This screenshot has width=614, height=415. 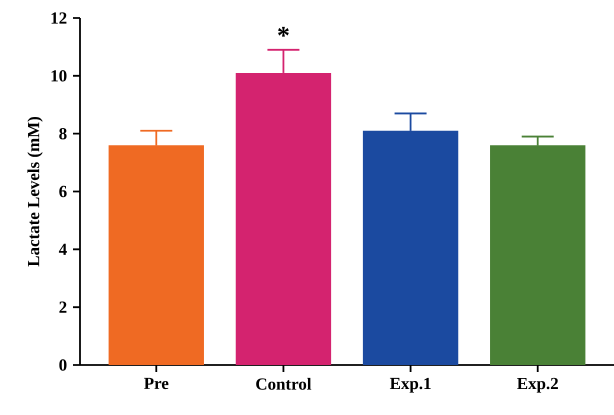 What do you see at coordinates (284, 384) in the screenshot?
I see `x-tick-label: Control` at bounding box center [284, 384].